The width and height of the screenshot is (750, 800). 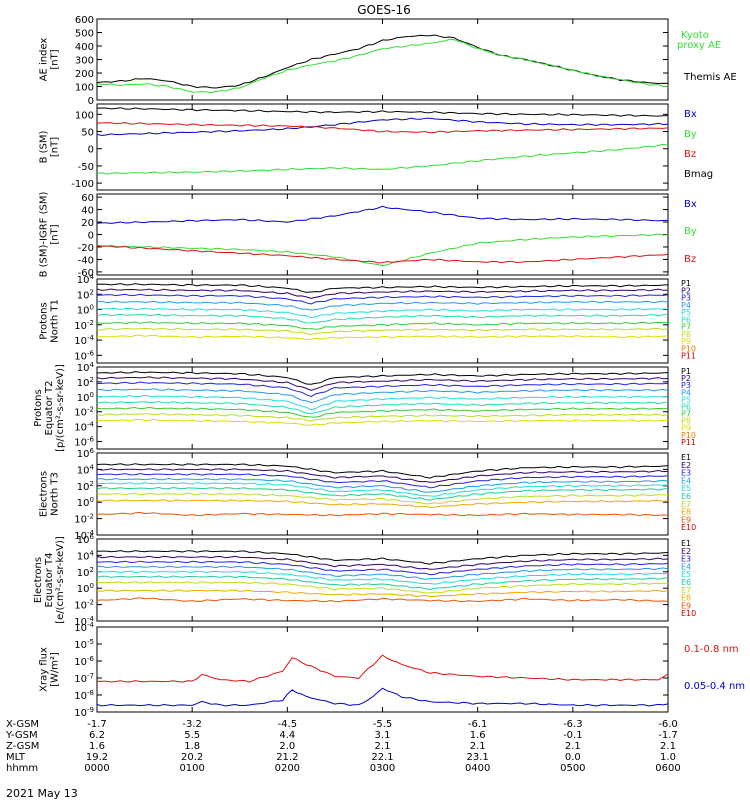 What do you see at coordinates (91, 101) in the screenshot?
I see `y-tick-label: 0` at bounding box center [91, 101].